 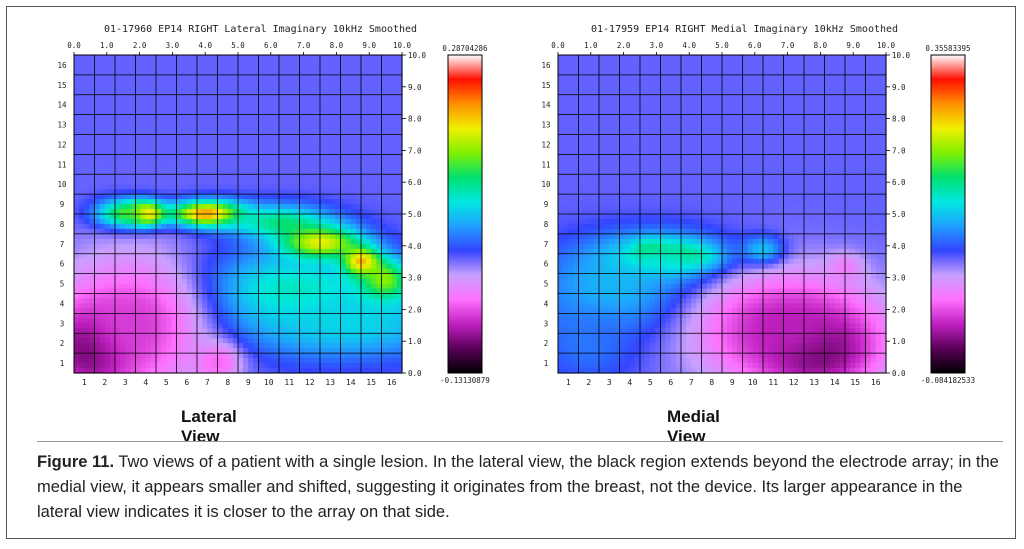 I want to click on x-tick-label: 2, so click(x=104, y=382).